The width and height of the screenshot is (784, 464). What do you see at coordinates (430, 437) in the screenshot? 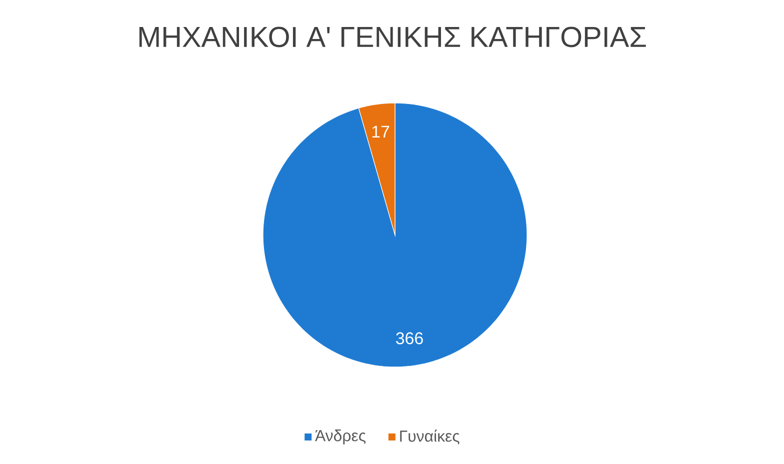
I see `legend-label: Γυναίκες` at bounding box center [430, 437].